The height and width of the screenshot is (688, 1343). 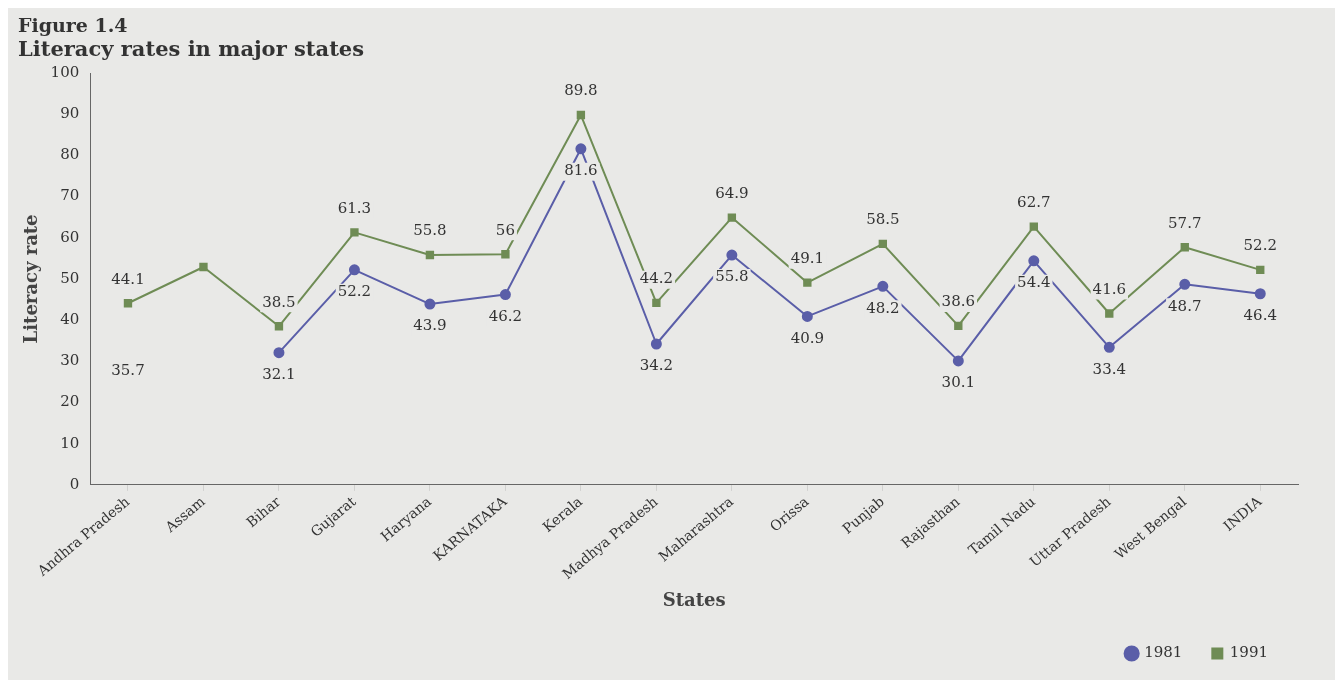 I want to click on y-tick-label: 40, so click(x=70, y=319).